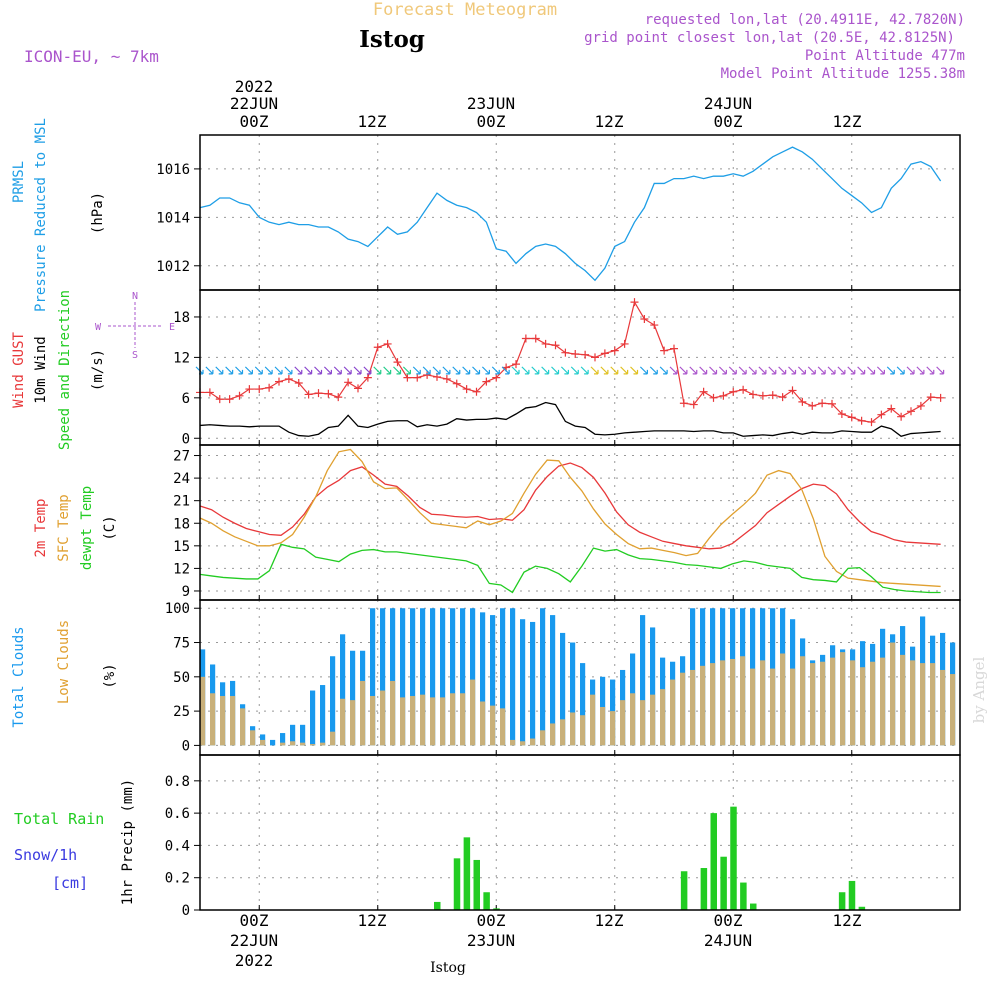 The image size is (1000, 1000). I want to click on pressure-label-2: Pressure Reduced to MSL, so click(41, 215).